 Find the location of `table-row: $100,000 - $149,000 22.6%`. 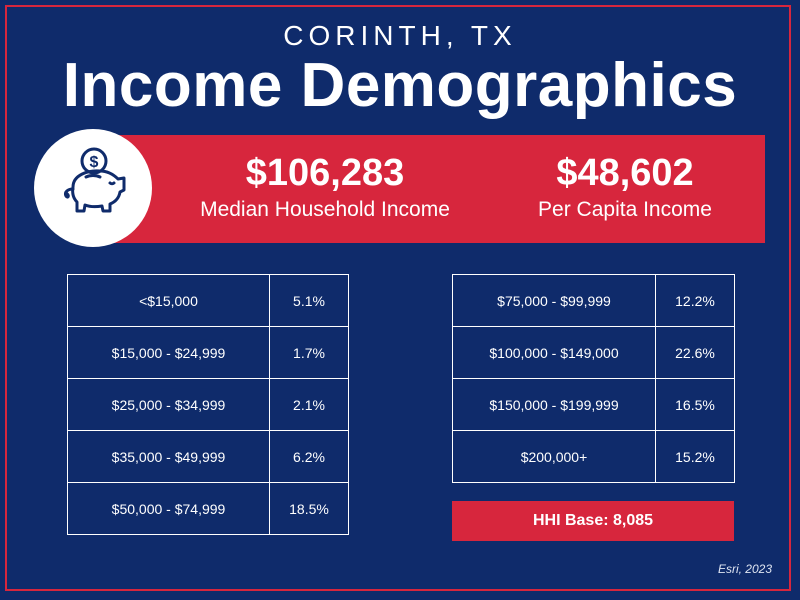

table-row: $100,000 - $149,000 22.6% is located at coordinates (593, 352).